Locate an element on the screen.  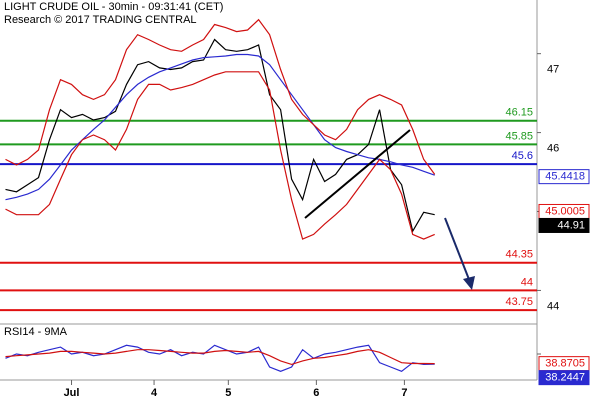
level-label: 44.35 is located at coordinates (519, 255).